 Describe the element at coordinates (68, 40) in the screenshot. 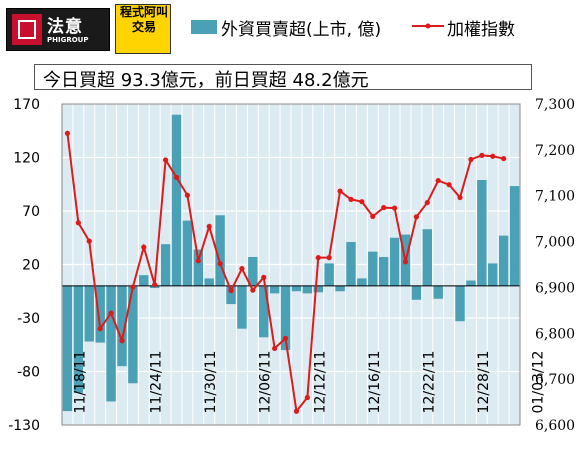

I see `phigroup-logo-sub: PHIGROUP` at that location.